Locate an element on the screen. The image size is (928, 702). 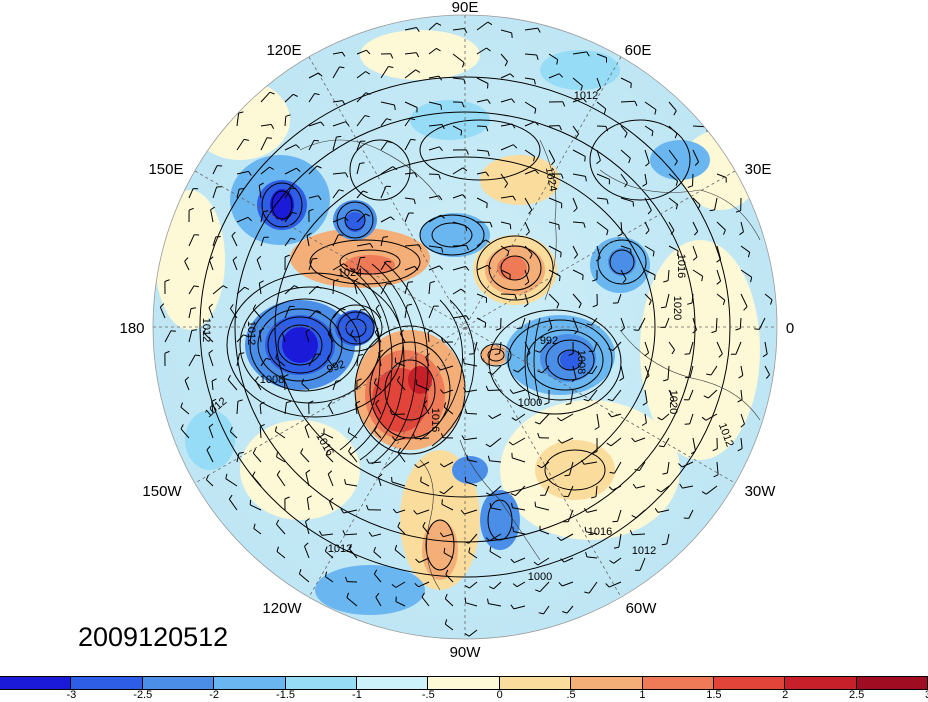
lon-label-60w: 60W is located at coordinates (642, 608).